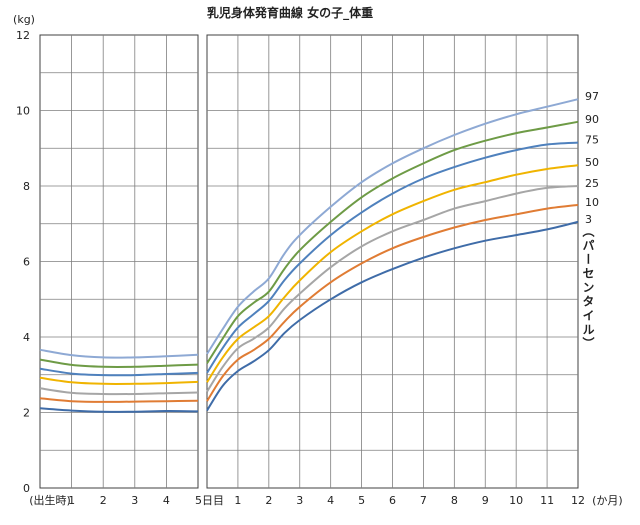 The height and width of the screenshot is (525, 640). I want to click on x-tick-label: 5, so click(361, 500).